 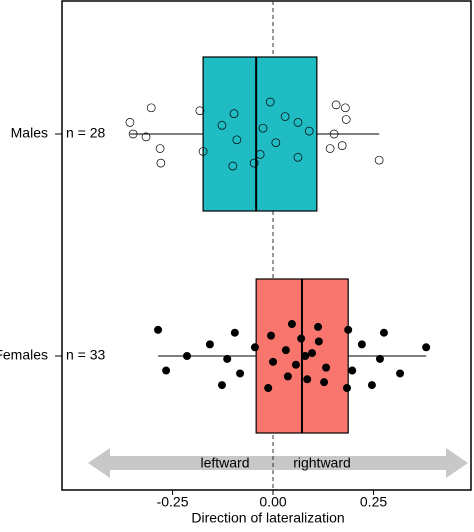 What do you see at coordinates (24, 355) in the screenshot?
I see `category-label: Females` at bounding box center [24, 355].